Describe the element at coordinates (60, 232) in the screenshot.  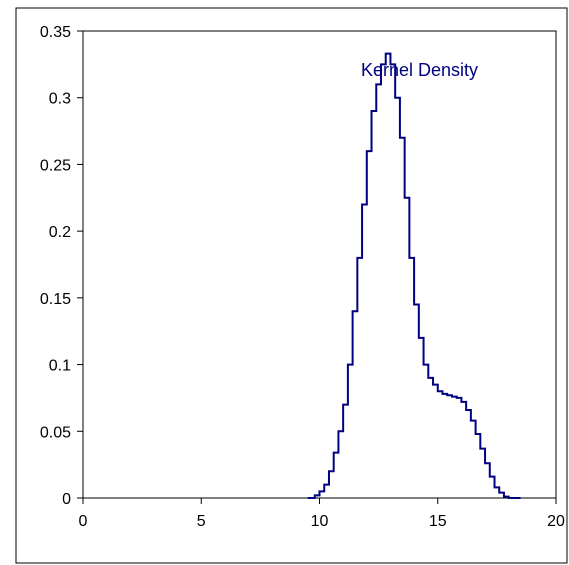
I see `y-tick-label: 0.2` at that location.